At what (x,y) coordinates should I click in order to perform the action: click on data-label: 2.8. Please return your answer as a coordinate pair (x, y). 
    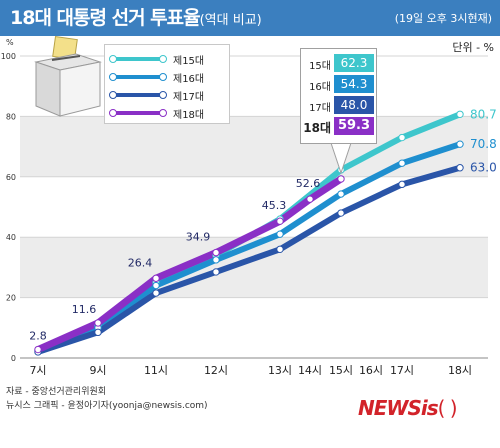
    Looking at the image, I should click on (38, 336).